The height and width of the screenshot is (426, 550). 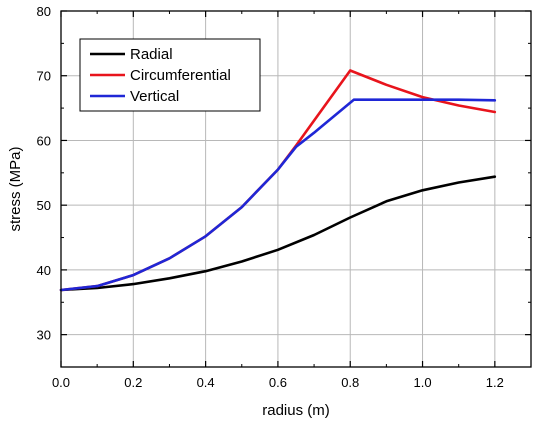 I want to click on x-tick-label: 0.4, so click(x=206, y=382).